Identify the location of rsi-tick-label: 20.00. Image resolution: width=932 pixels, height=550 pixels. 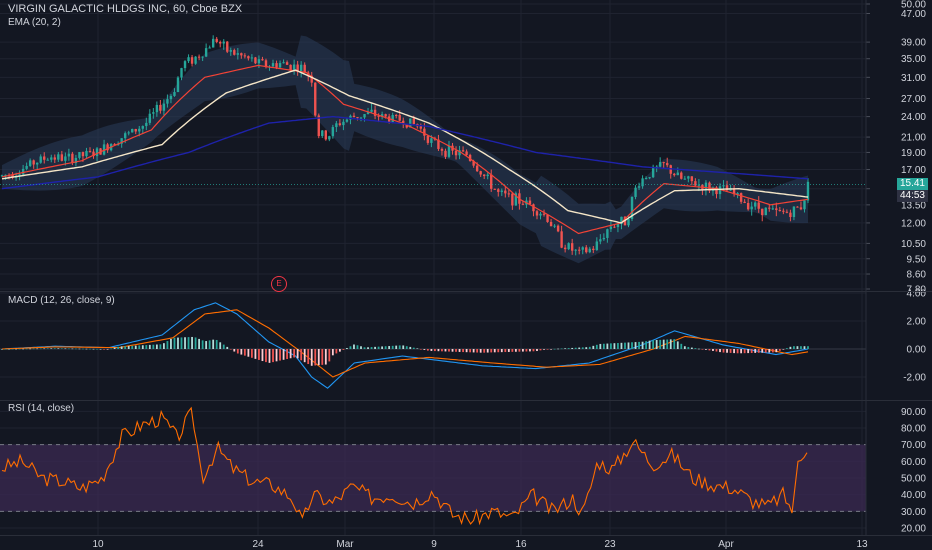
(913, 529).